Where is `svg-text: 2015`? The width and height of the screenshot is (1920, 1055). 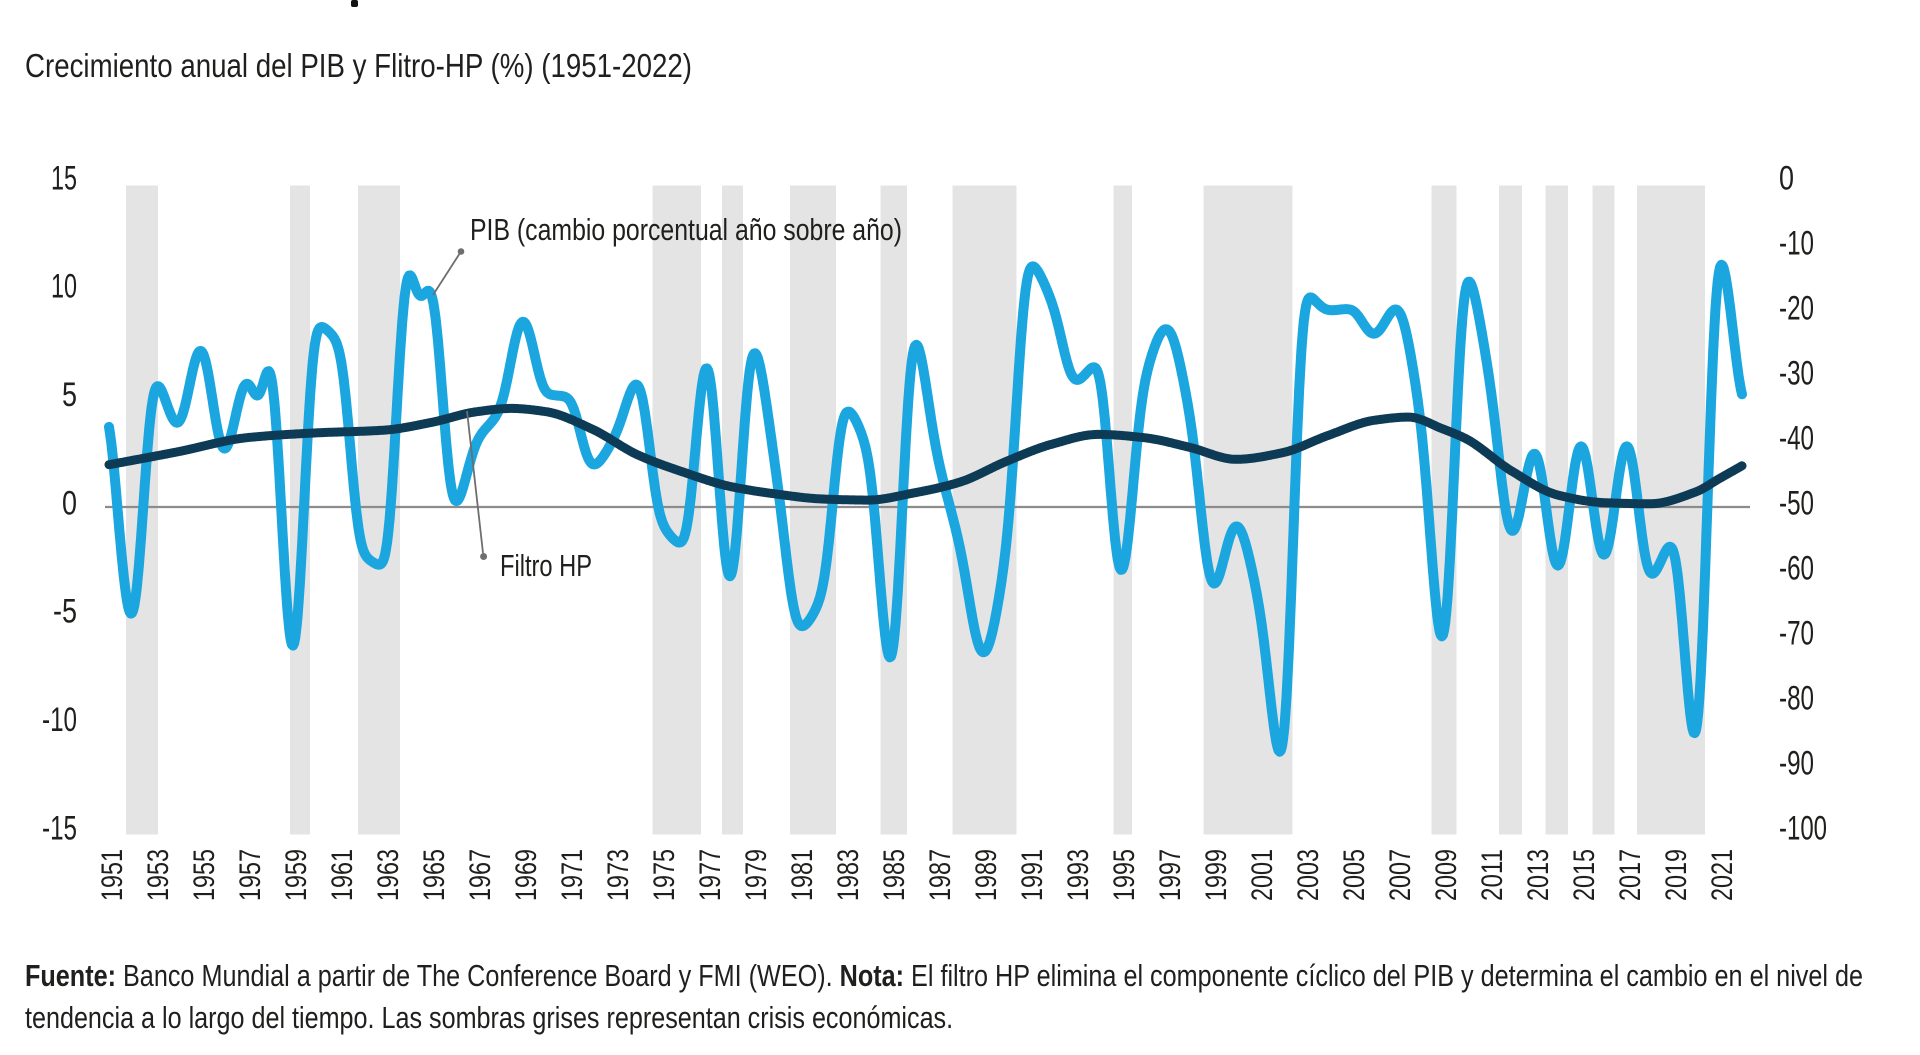
svg-text: 2015 is located at coordinates (1584, 875).